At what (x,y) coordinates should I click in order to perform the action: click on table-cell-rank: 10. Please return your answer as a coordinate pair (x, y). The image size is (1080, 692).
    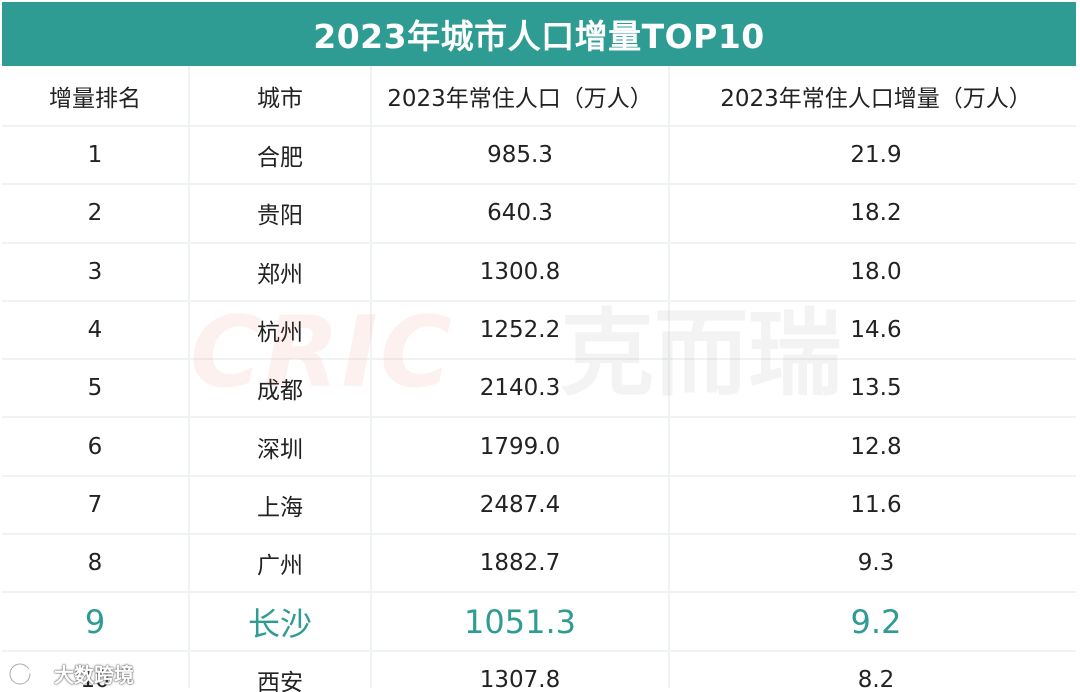
    Looking at the image, I should click on (95, 671).